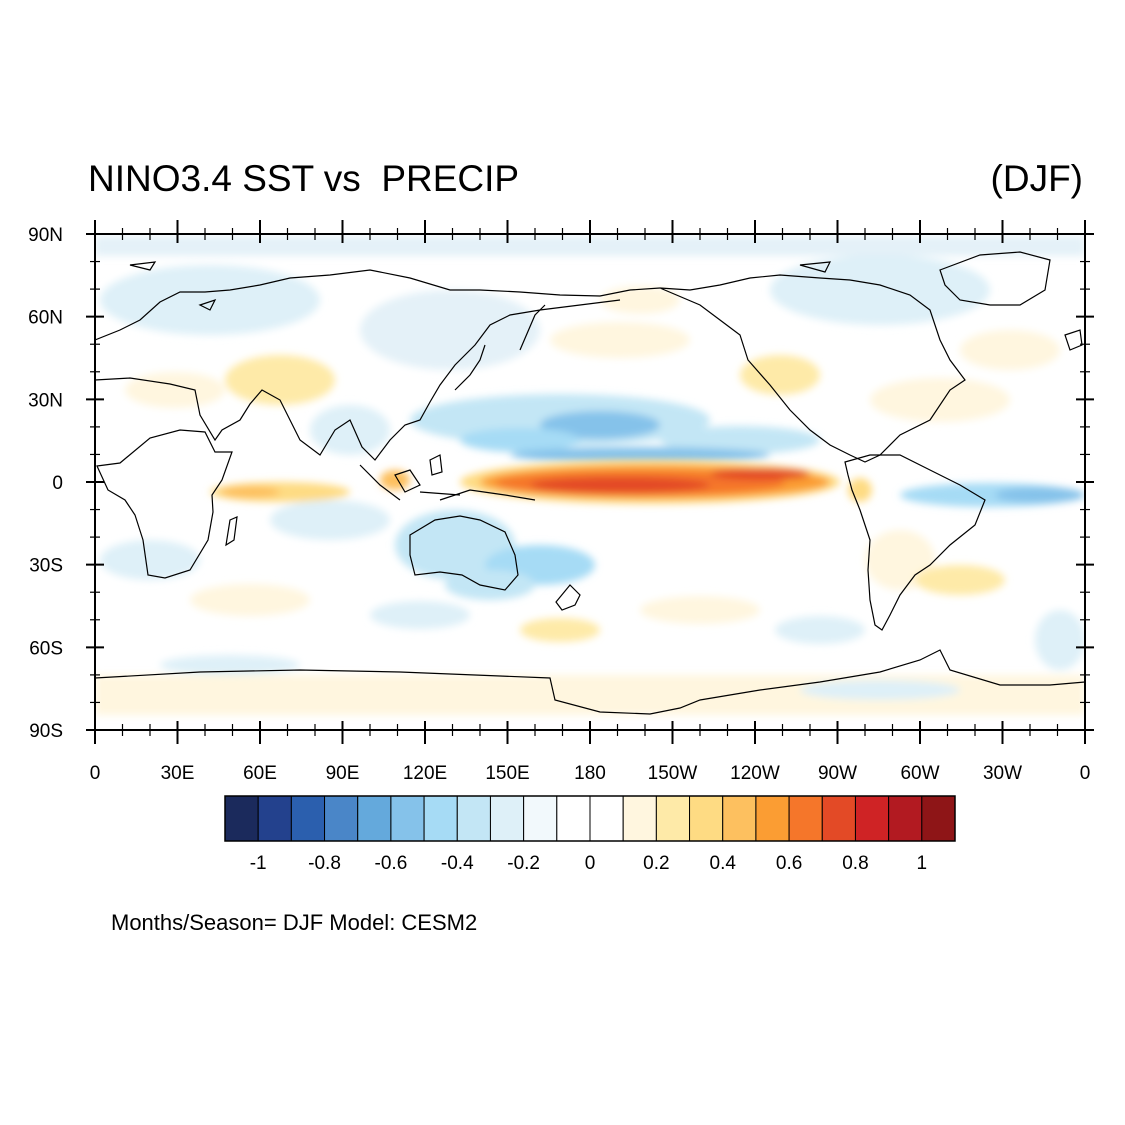  What do you see at coordinates (45, 235) in the screenshot?
I see `lat-tick-label: 90N` at bounding box center [45, 235].